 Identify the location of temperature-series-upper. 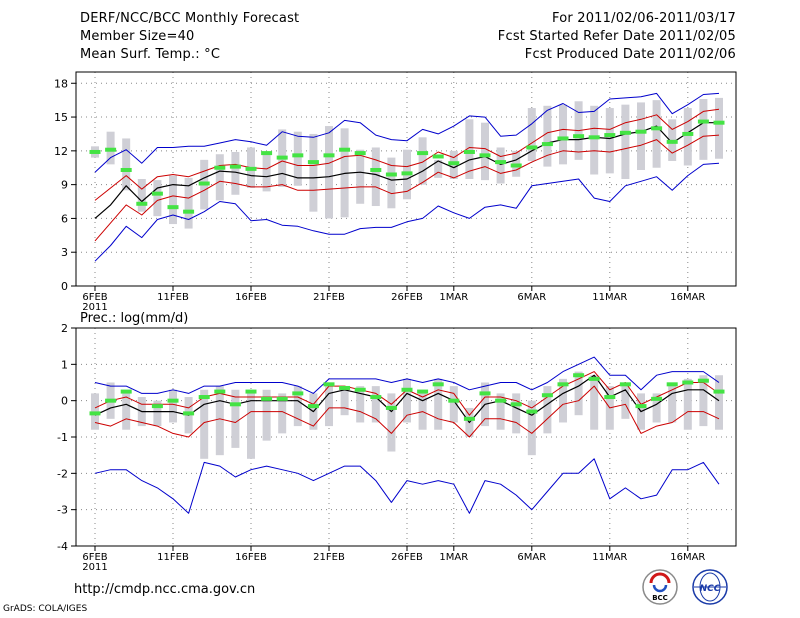
(407, 154).